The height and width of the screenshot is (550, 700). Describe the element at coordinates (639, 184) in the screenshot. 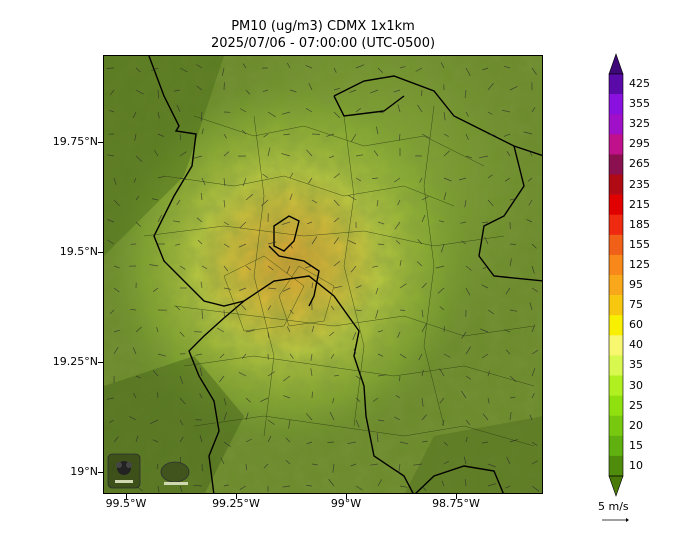

I see `colorbar-label: 235` at that location.